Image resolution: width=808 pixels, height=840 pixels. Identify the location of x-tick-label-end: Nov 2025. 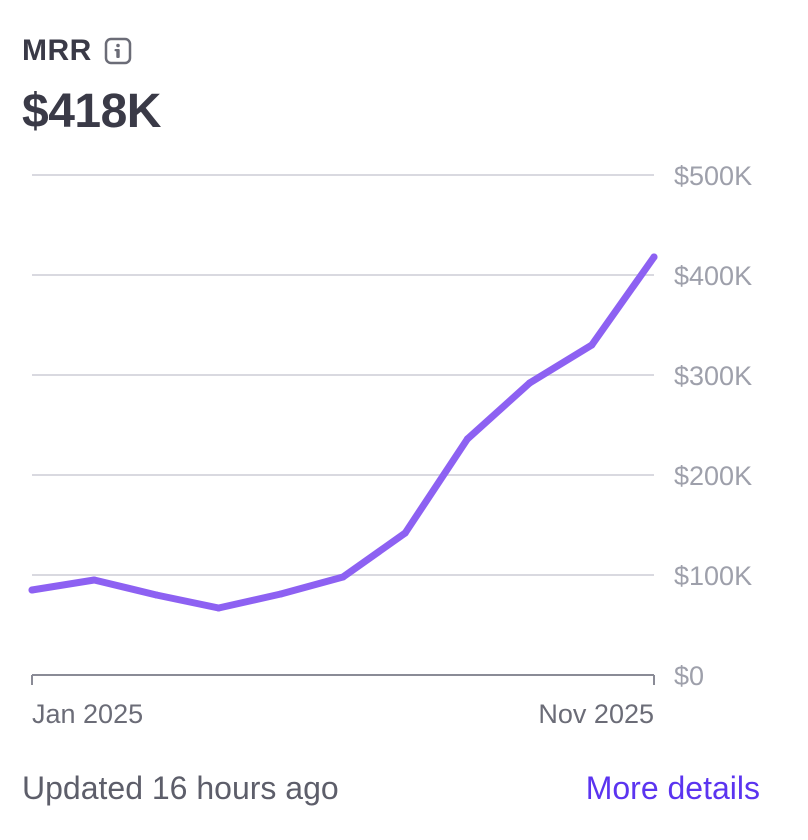
(596, 714).